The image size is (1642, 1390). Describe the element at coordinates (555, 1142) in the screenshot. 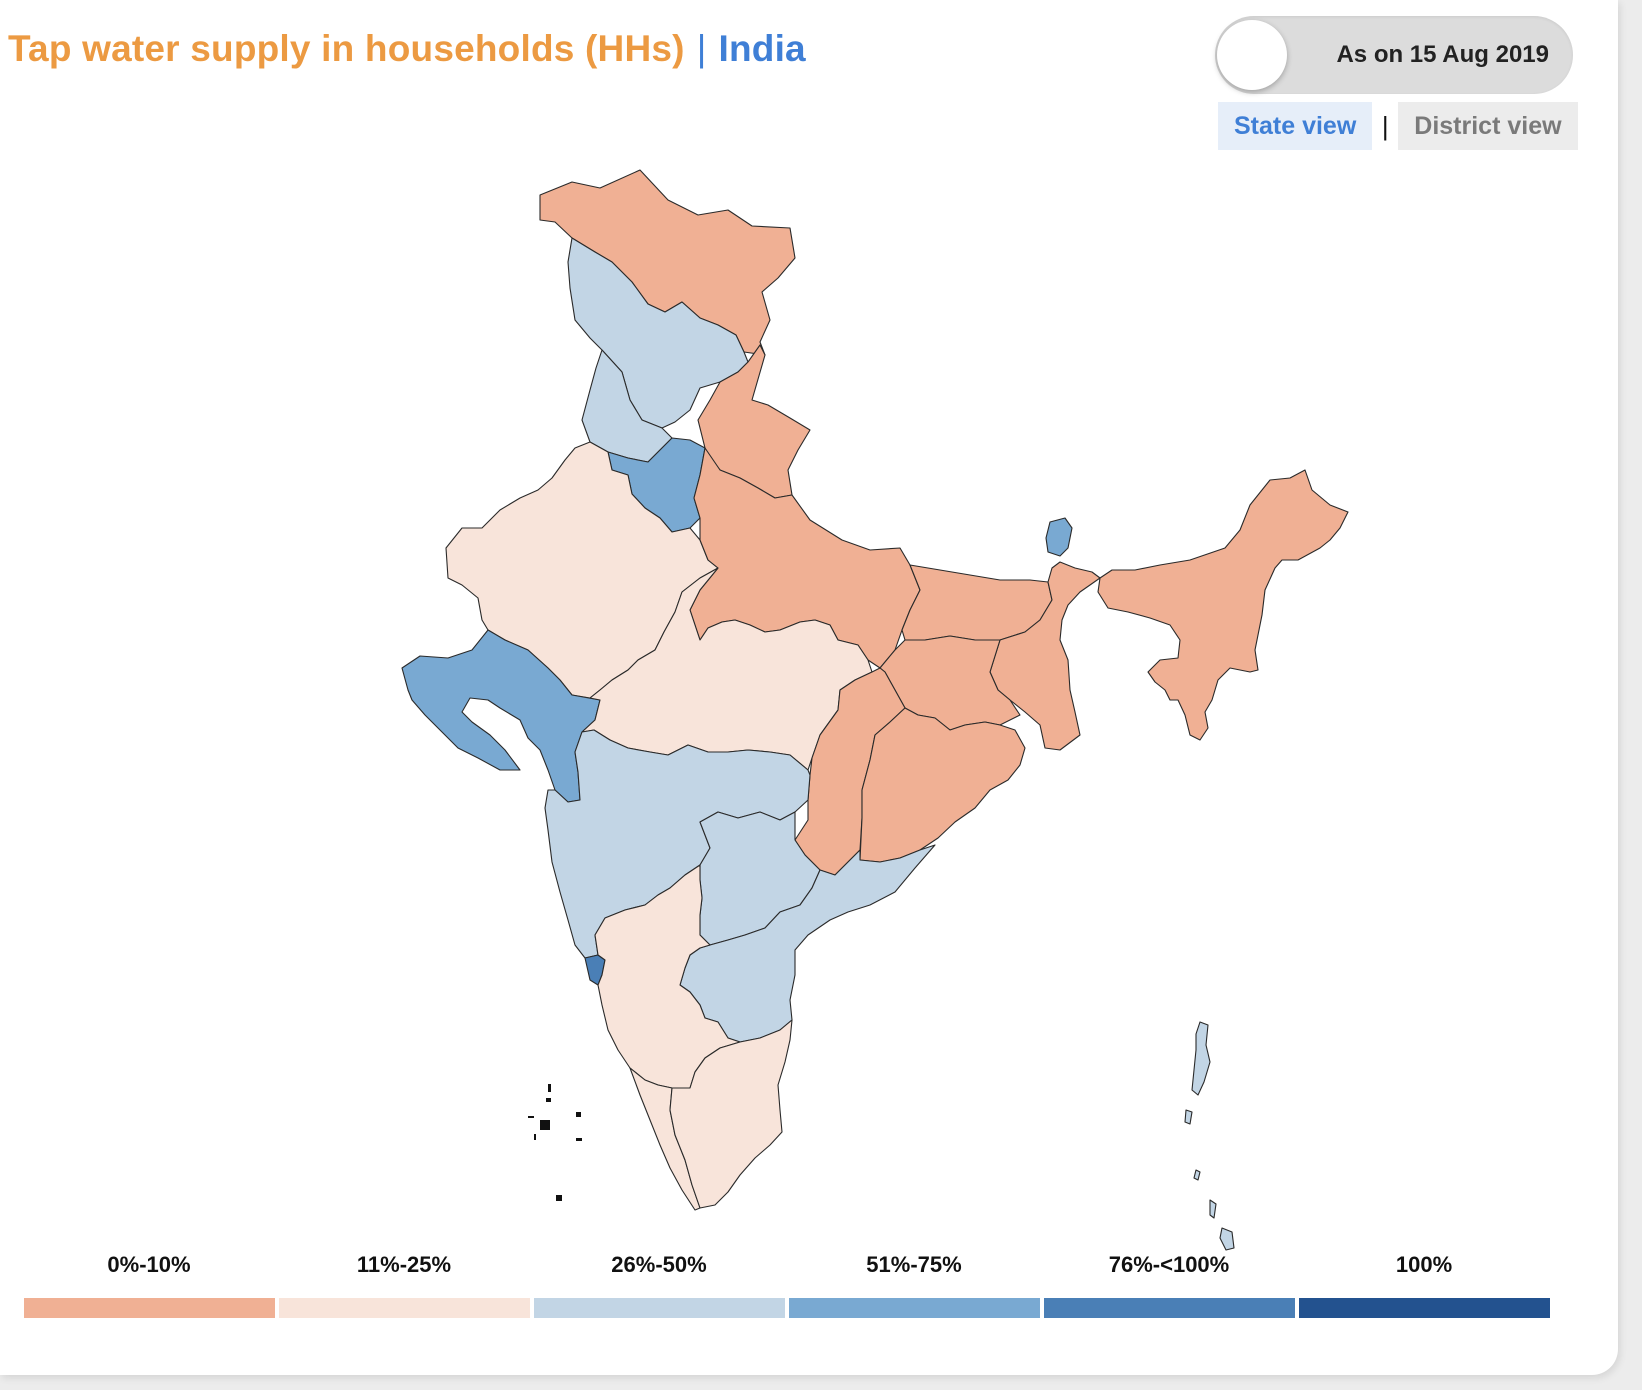

I see `lakshadweep-islands` at that location.